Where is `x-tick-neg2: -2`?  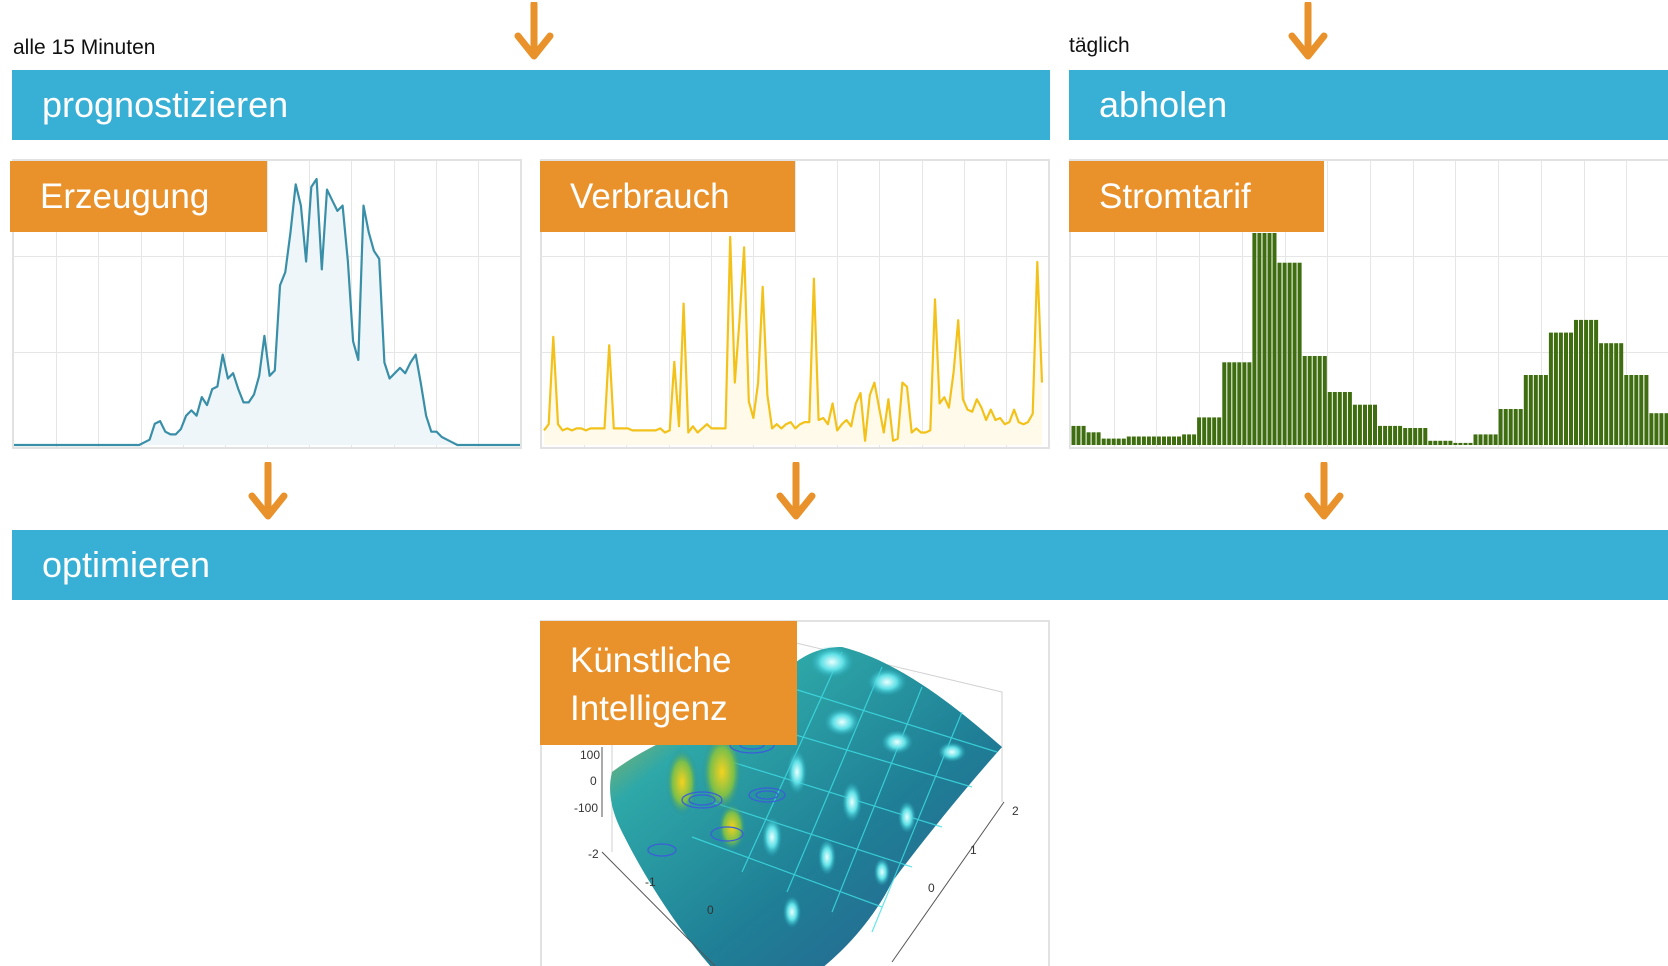
x-tick-neg2: -2 is located at coordinates (593, 854).